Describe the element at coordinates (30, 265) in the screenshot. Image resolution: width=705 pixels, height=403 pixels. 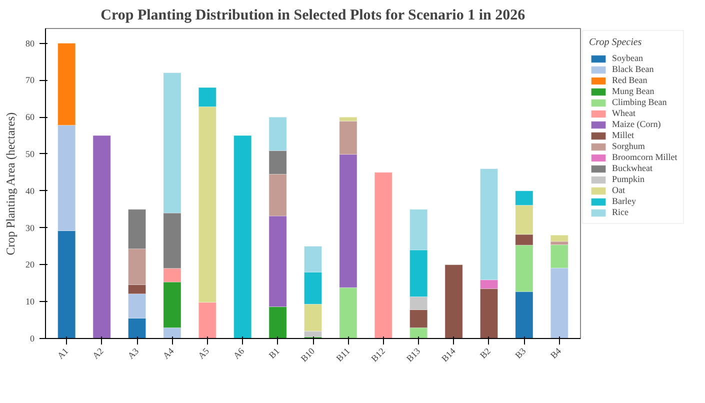
I see `y-tick-label: 20` at that location.